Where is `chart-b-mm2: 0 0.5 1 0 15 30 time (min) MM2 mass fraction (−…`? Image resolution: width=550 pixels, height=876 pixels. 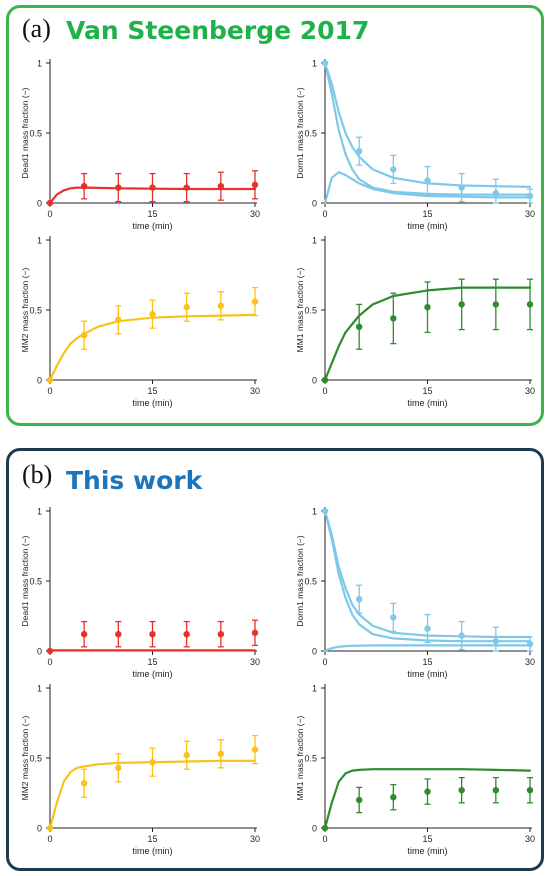
chart-b-mm2: 0 0.5 1 0 15 30 time (min) MM2 mass fraction (−… is located at coordinates (140, 770).